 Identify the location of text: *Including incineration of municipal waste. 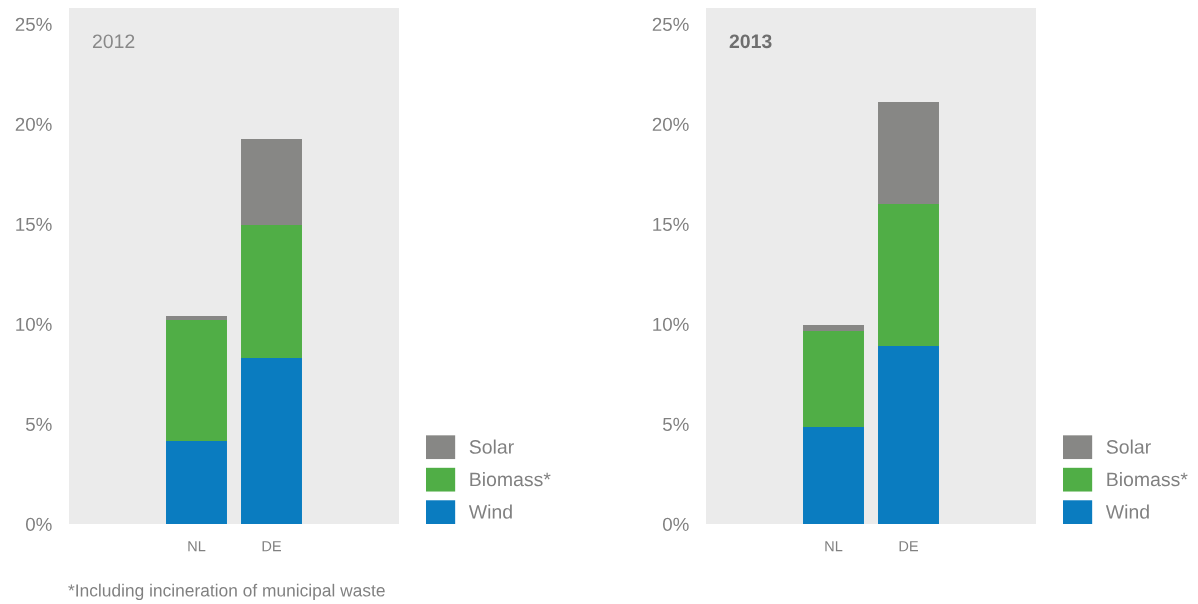
(226, 591).